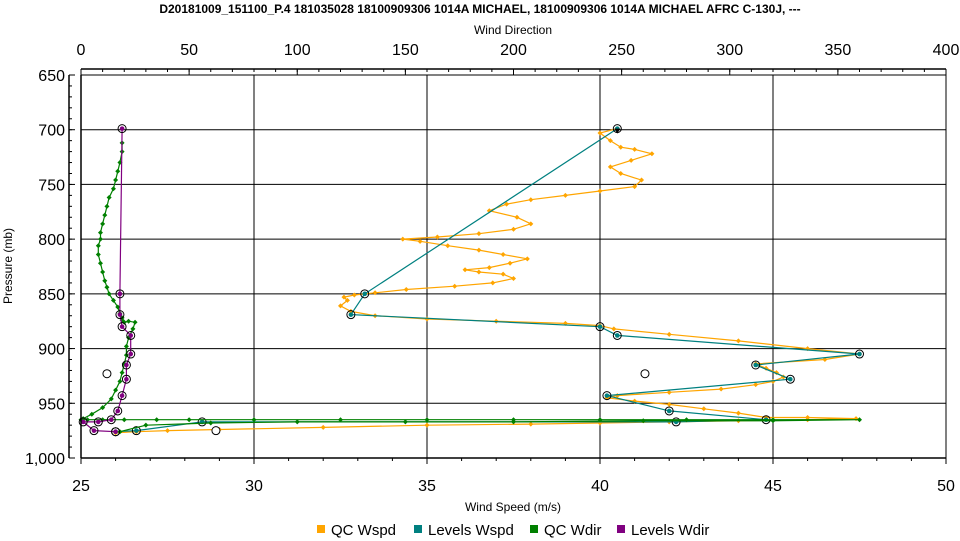 Image resolution: width=960 pixels, height=541 pixels. Describe the element at coordinates (621, 50) in the screenshot. I see `x2-tick-label: 250` at that location.